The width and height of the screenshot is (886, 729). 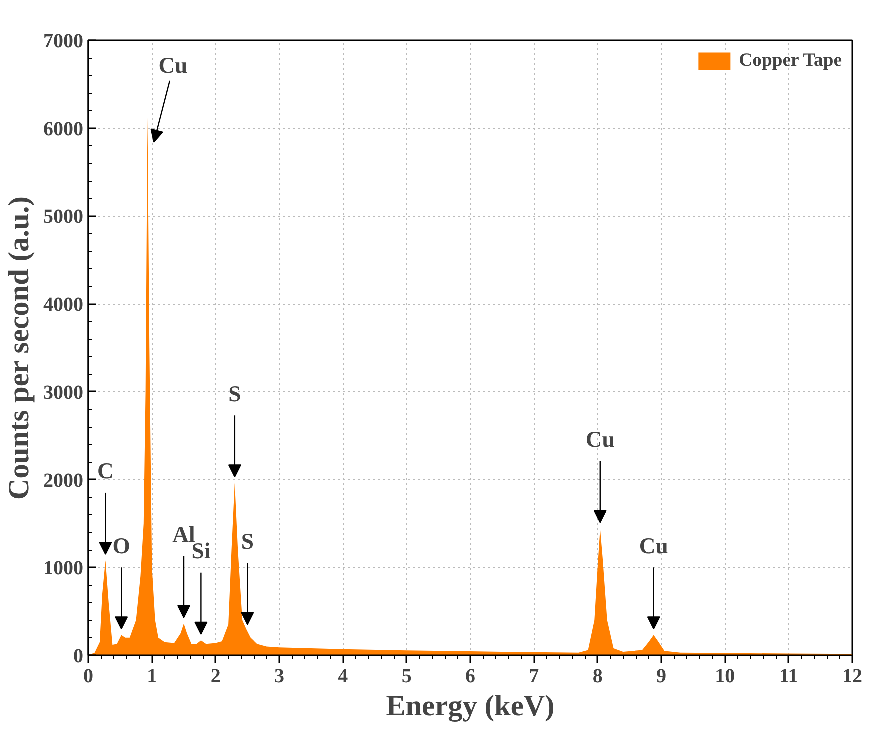 What do you see at coordinates (725, 677) in the screenshot?
I see `x-tick-label: 10` at bounding box center [725, 677].